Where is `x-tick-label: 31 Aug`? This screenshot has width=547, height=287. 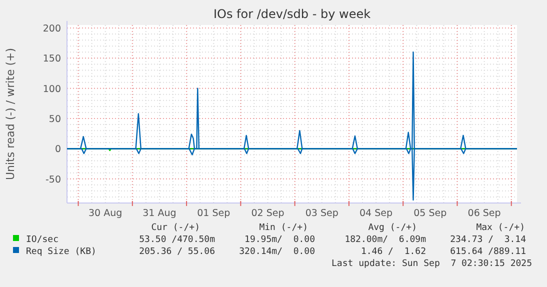
x-tick-label: 31 Aug is located at coordinates (159, 213).